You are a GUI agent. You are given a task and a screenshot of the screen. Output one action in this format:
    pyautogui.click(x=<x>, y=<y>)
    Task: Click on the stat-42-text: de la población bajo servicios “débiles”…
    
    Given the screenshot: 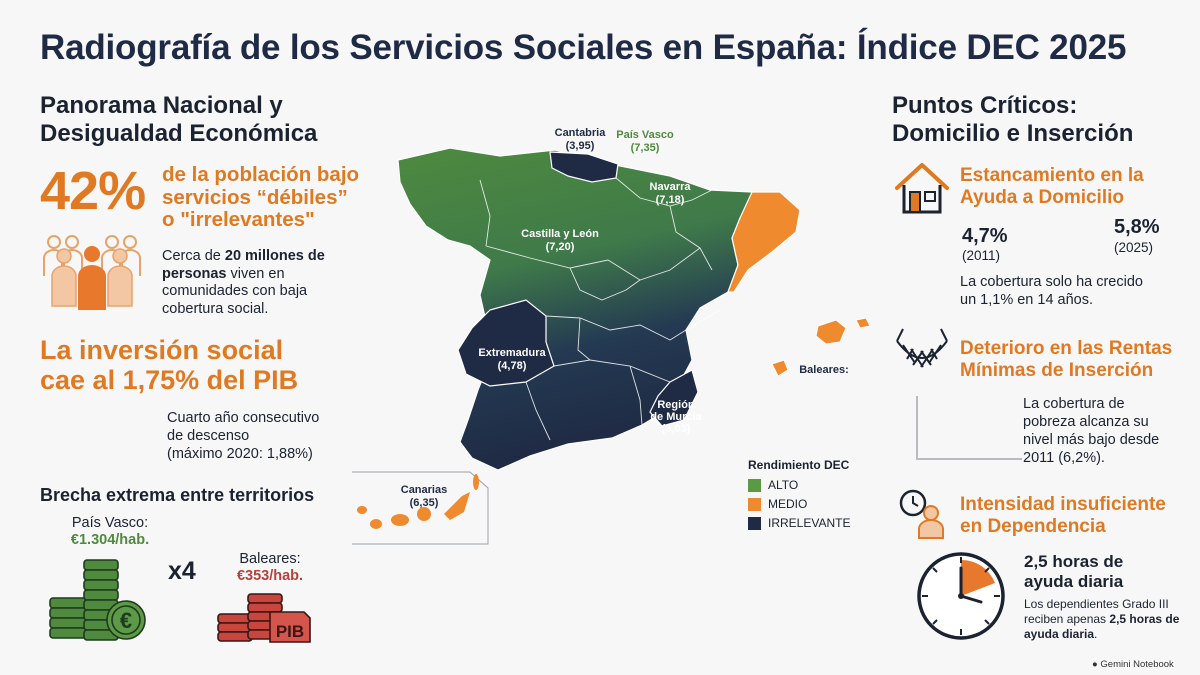 What is the action you would take?
    pyautogui.click(x=272, y=197)
    